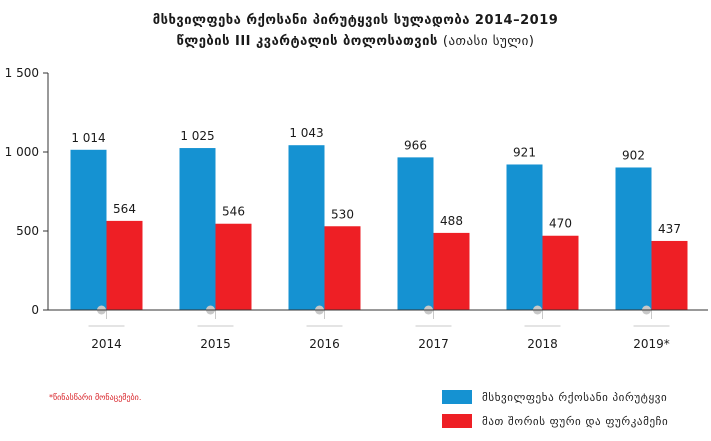  Describe the element at coordinates (669, 229) in the screenshot. I see `data-label-cows: 437` at that location.